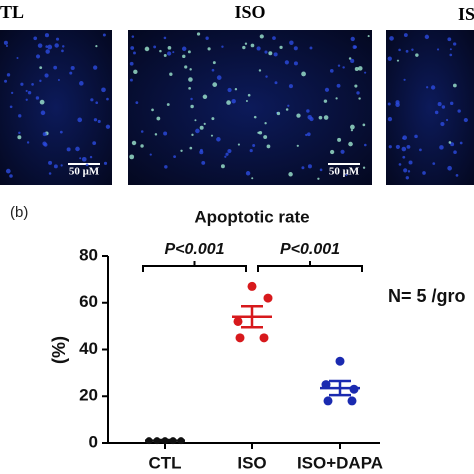  What do you see at coordinates (19, 212) in the screenshot?
I see `panel-label: (b)` at bounding box center [19, 212].